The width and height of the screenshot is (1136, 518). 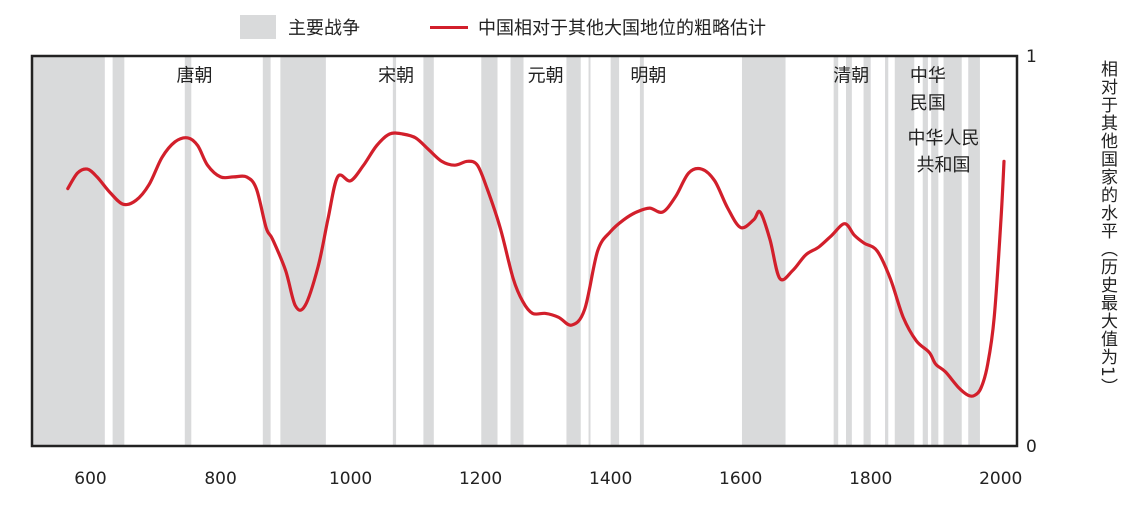 I want to click on line-legend-label: 中国相对于其他大国地位的粗略估计, so click(x=622, y=28).